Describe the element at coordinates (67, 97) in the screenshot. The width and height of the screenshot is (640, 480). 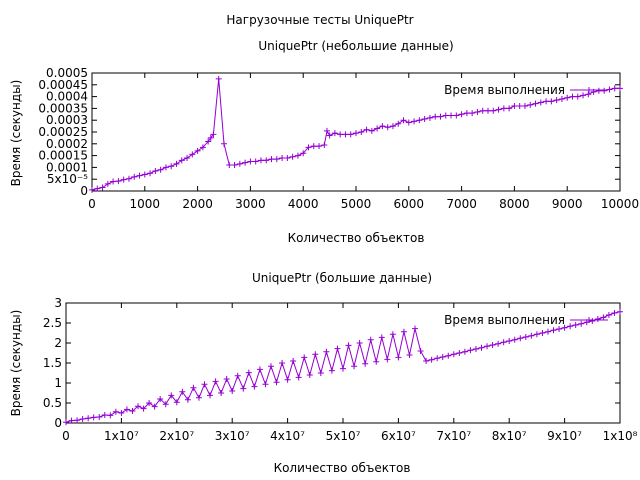
I see `y-tick-label: 0.0004` at that location.